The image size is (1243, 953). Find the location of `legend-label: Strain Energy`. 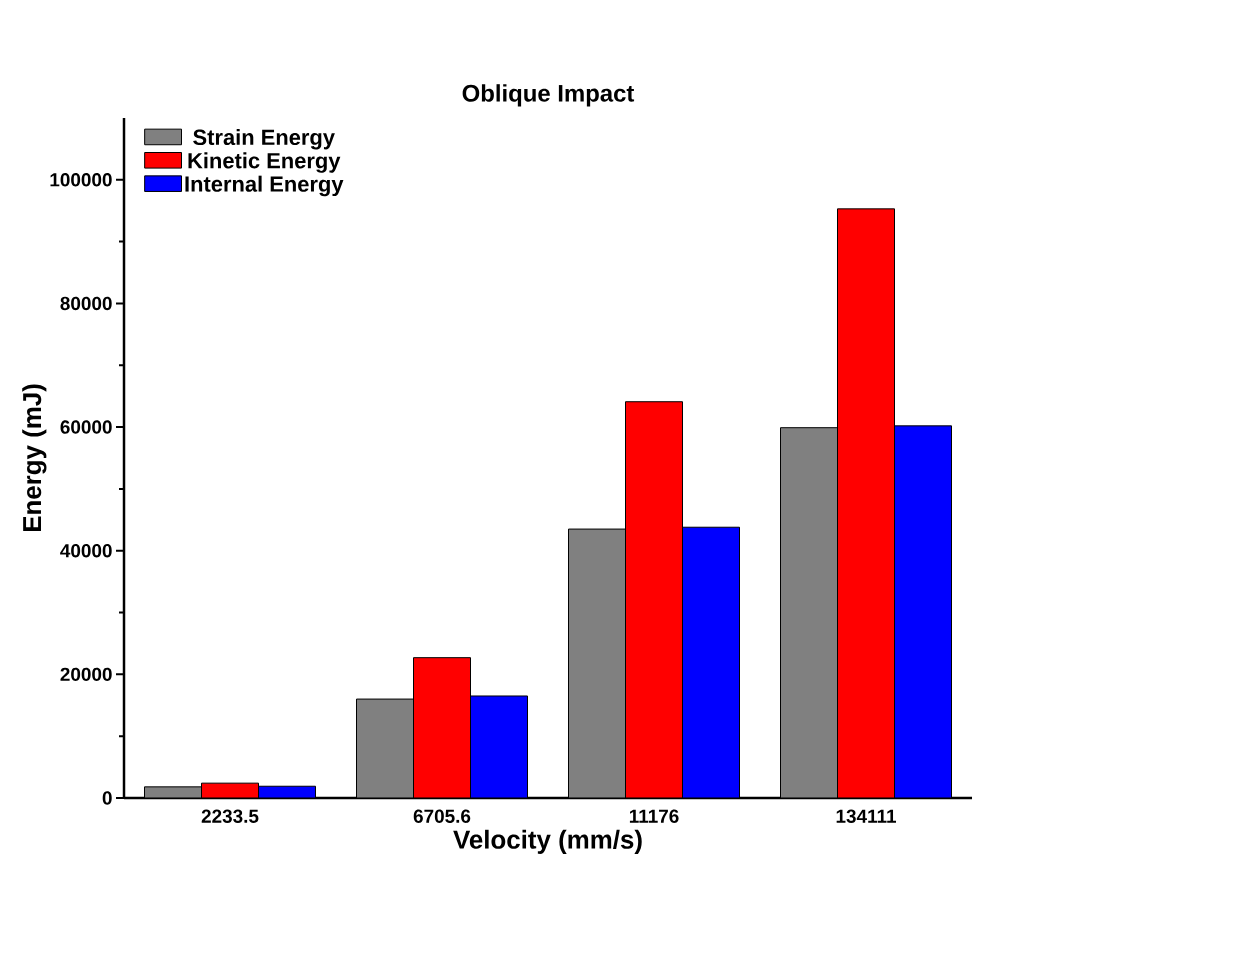

legend-label: Strain Energy is located at coordinates (264, 139).